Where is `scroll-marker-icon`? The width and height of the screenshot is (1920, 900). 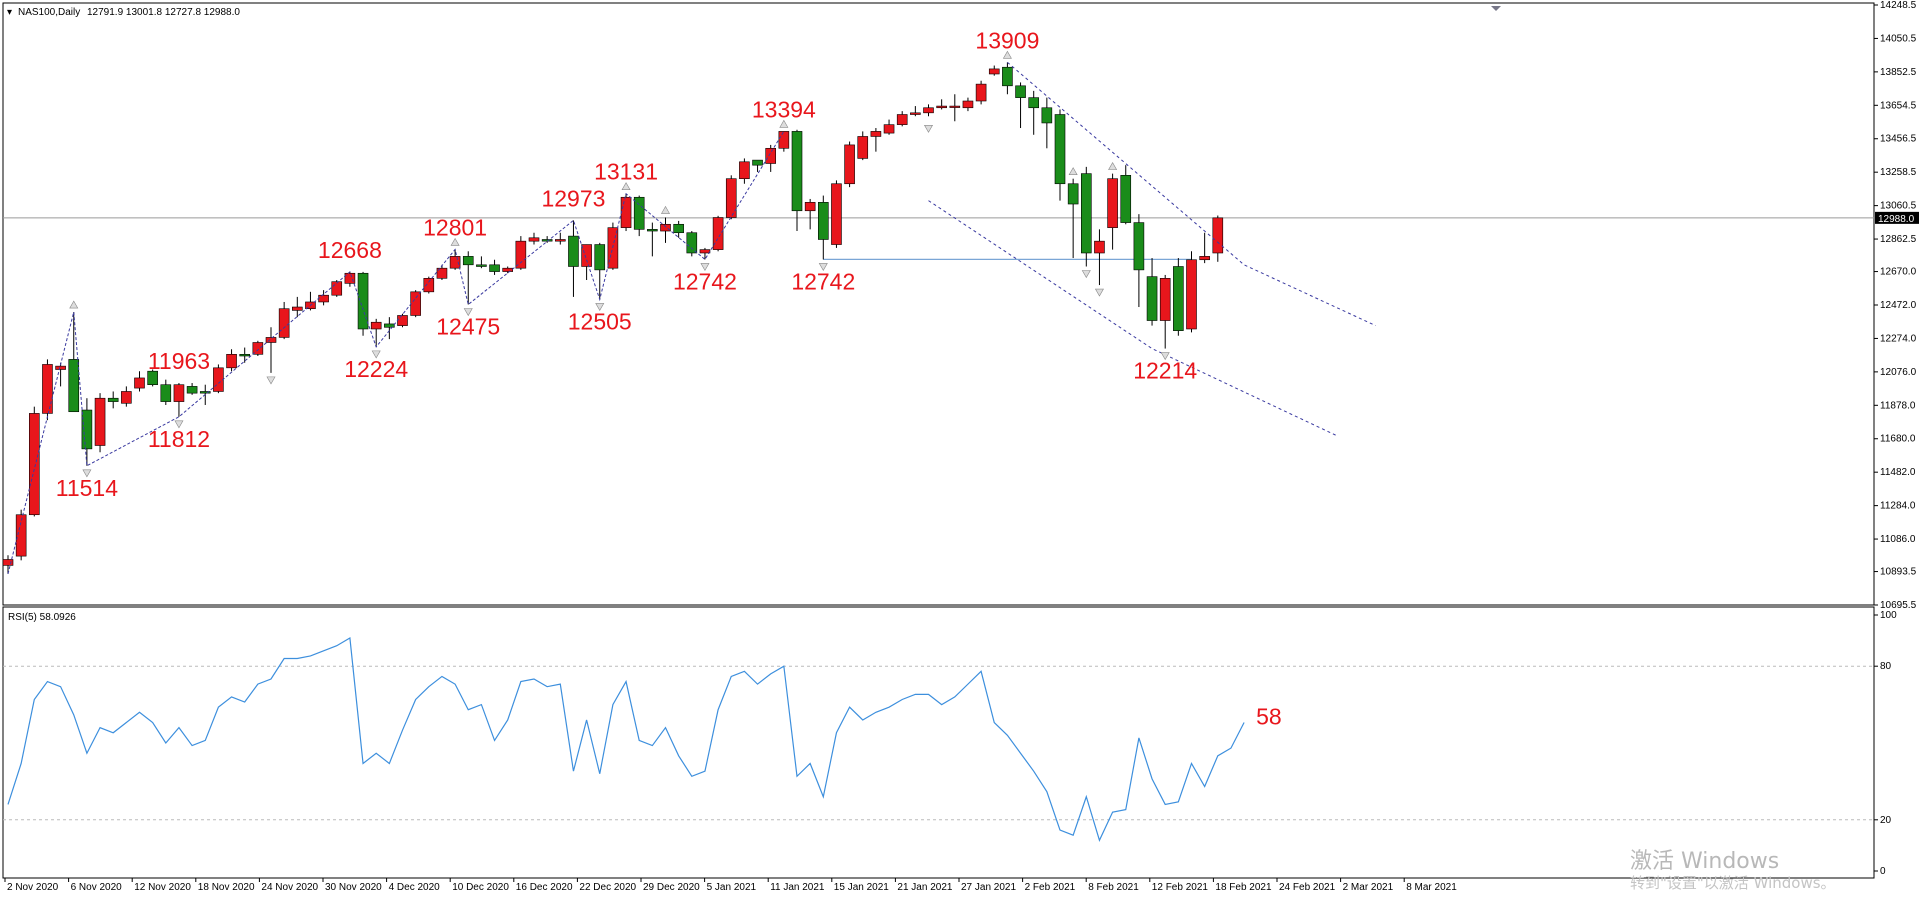 scroll-marker-icon is located at coordinates (1496, 8).